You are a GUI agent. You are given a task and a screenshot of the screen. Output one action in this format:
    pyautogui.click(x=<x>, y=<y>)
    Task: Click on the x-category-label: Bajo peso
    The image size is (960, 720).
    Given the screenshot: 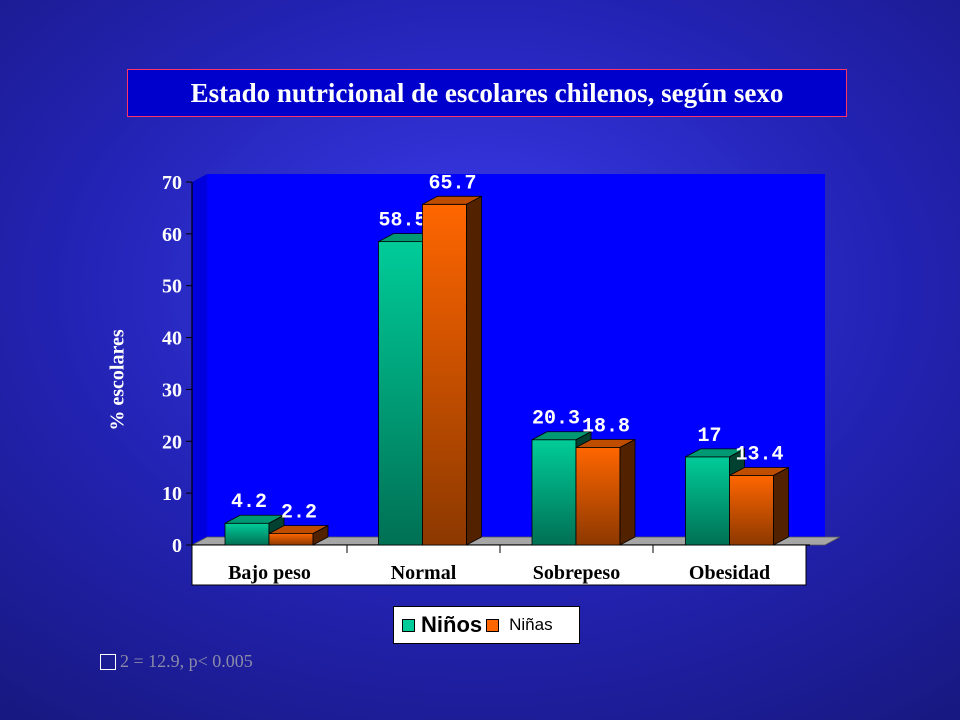 What is the action you would take?
    pyautogui.click(x=269, y=573)
    